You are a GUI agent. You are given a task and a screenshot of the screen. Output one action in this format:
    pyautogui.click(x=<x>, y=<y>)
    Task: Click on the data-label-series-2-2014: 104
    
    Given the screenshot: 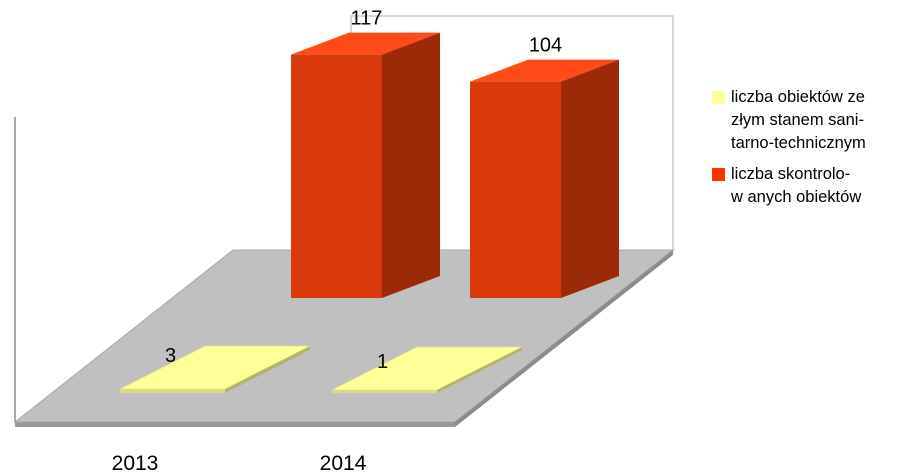 What is the action you would take?
    pyautogui.click(x=545, y=46)
    